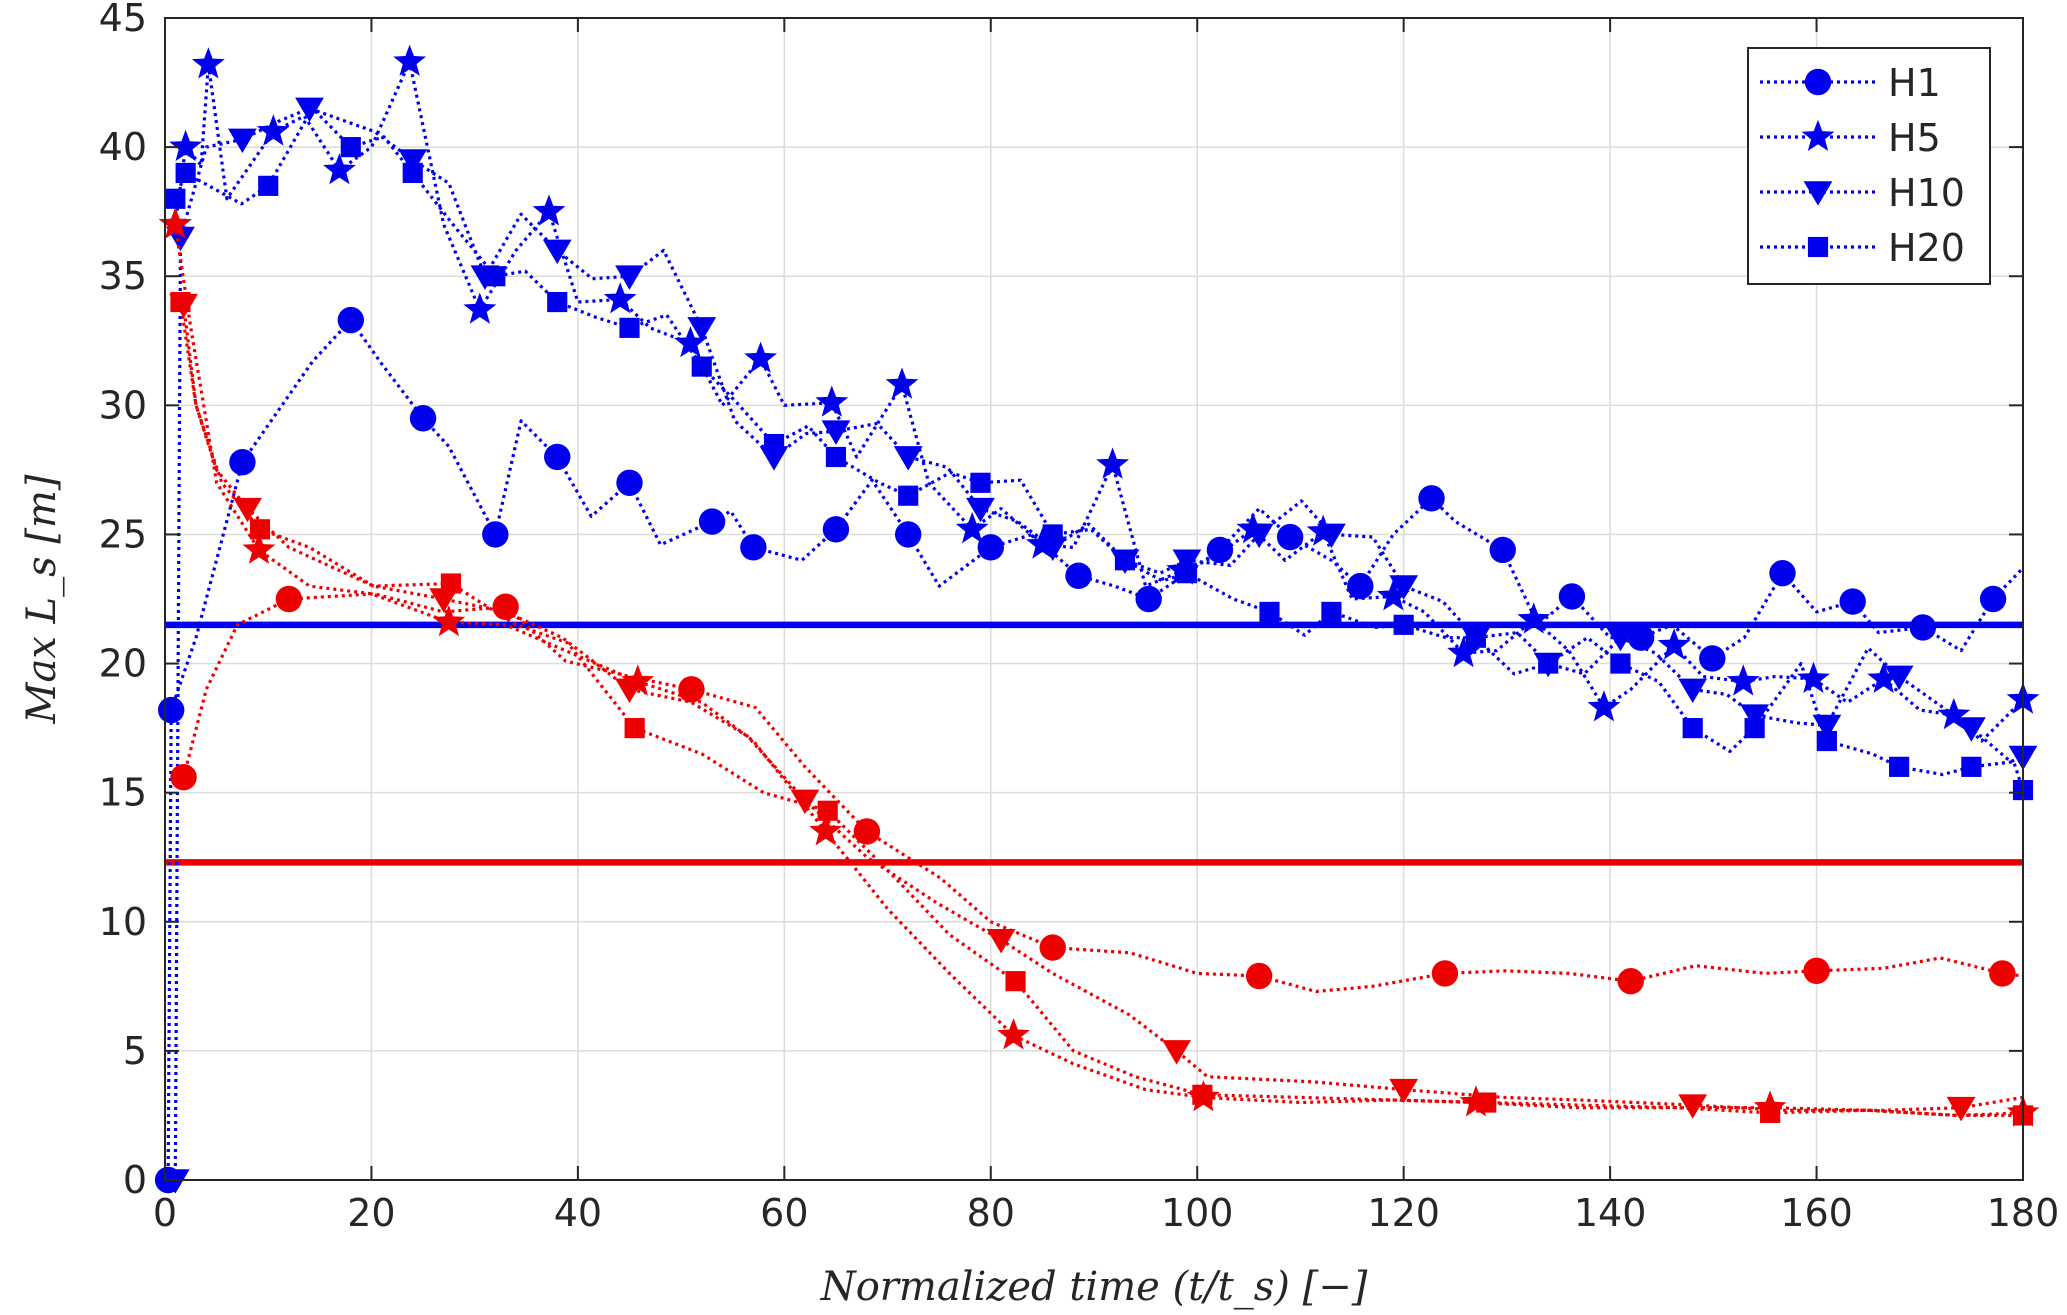  Describe the element at coordinates (1914, 138) in the screenshot. I see `legend-label: H5` at that location.